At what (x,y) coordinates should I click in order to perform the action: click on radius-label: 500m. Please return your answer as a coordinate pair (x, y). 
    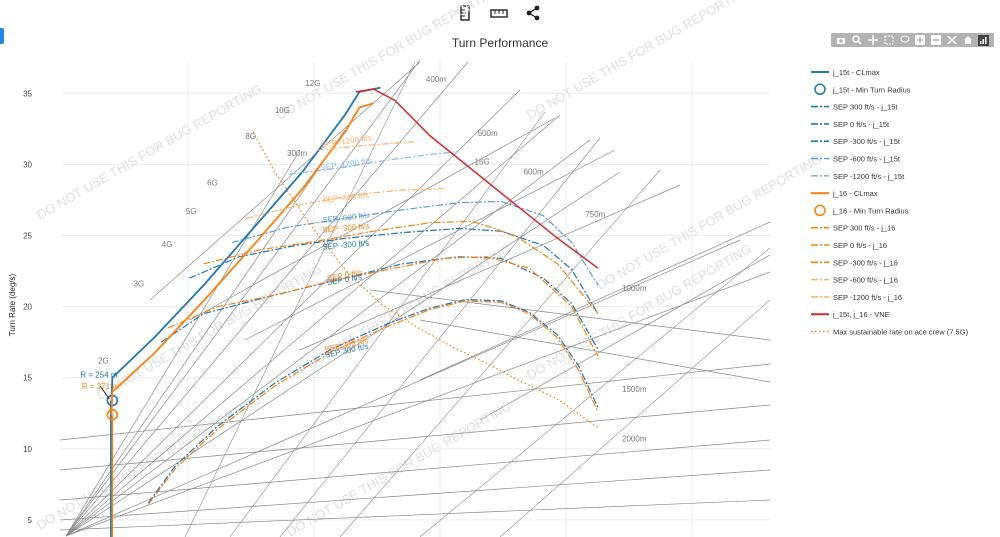
    Looking at the image, I should click on (488, 133).